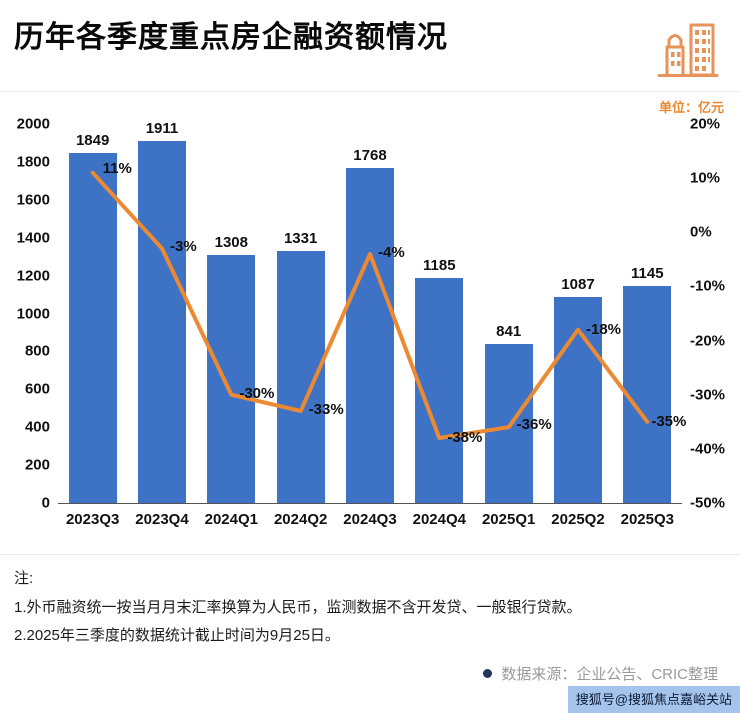  I want to click on line-point-label: -36%, so click(534, 425).